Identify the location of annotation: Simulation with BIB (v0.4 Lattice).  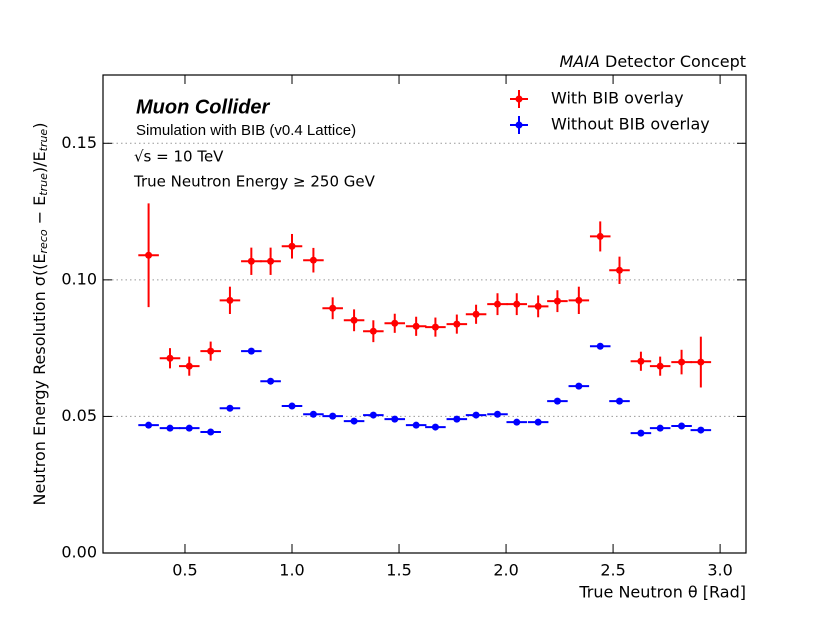
(246, 130).